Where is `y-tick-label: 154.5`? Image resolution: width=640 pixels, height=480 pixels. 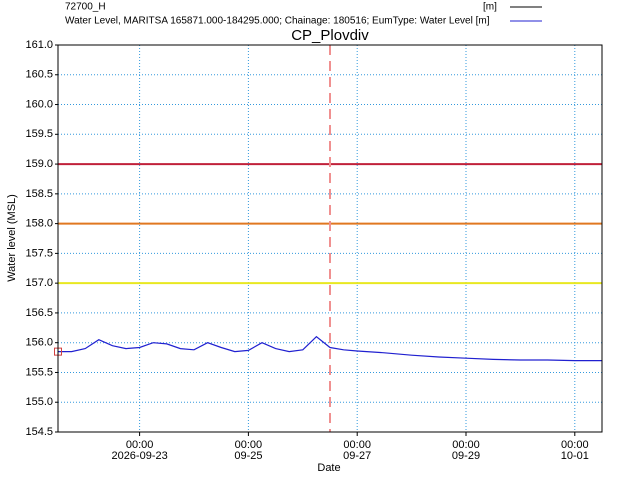
y-tick-label: 154.5 is located at coordinates (39, 432).